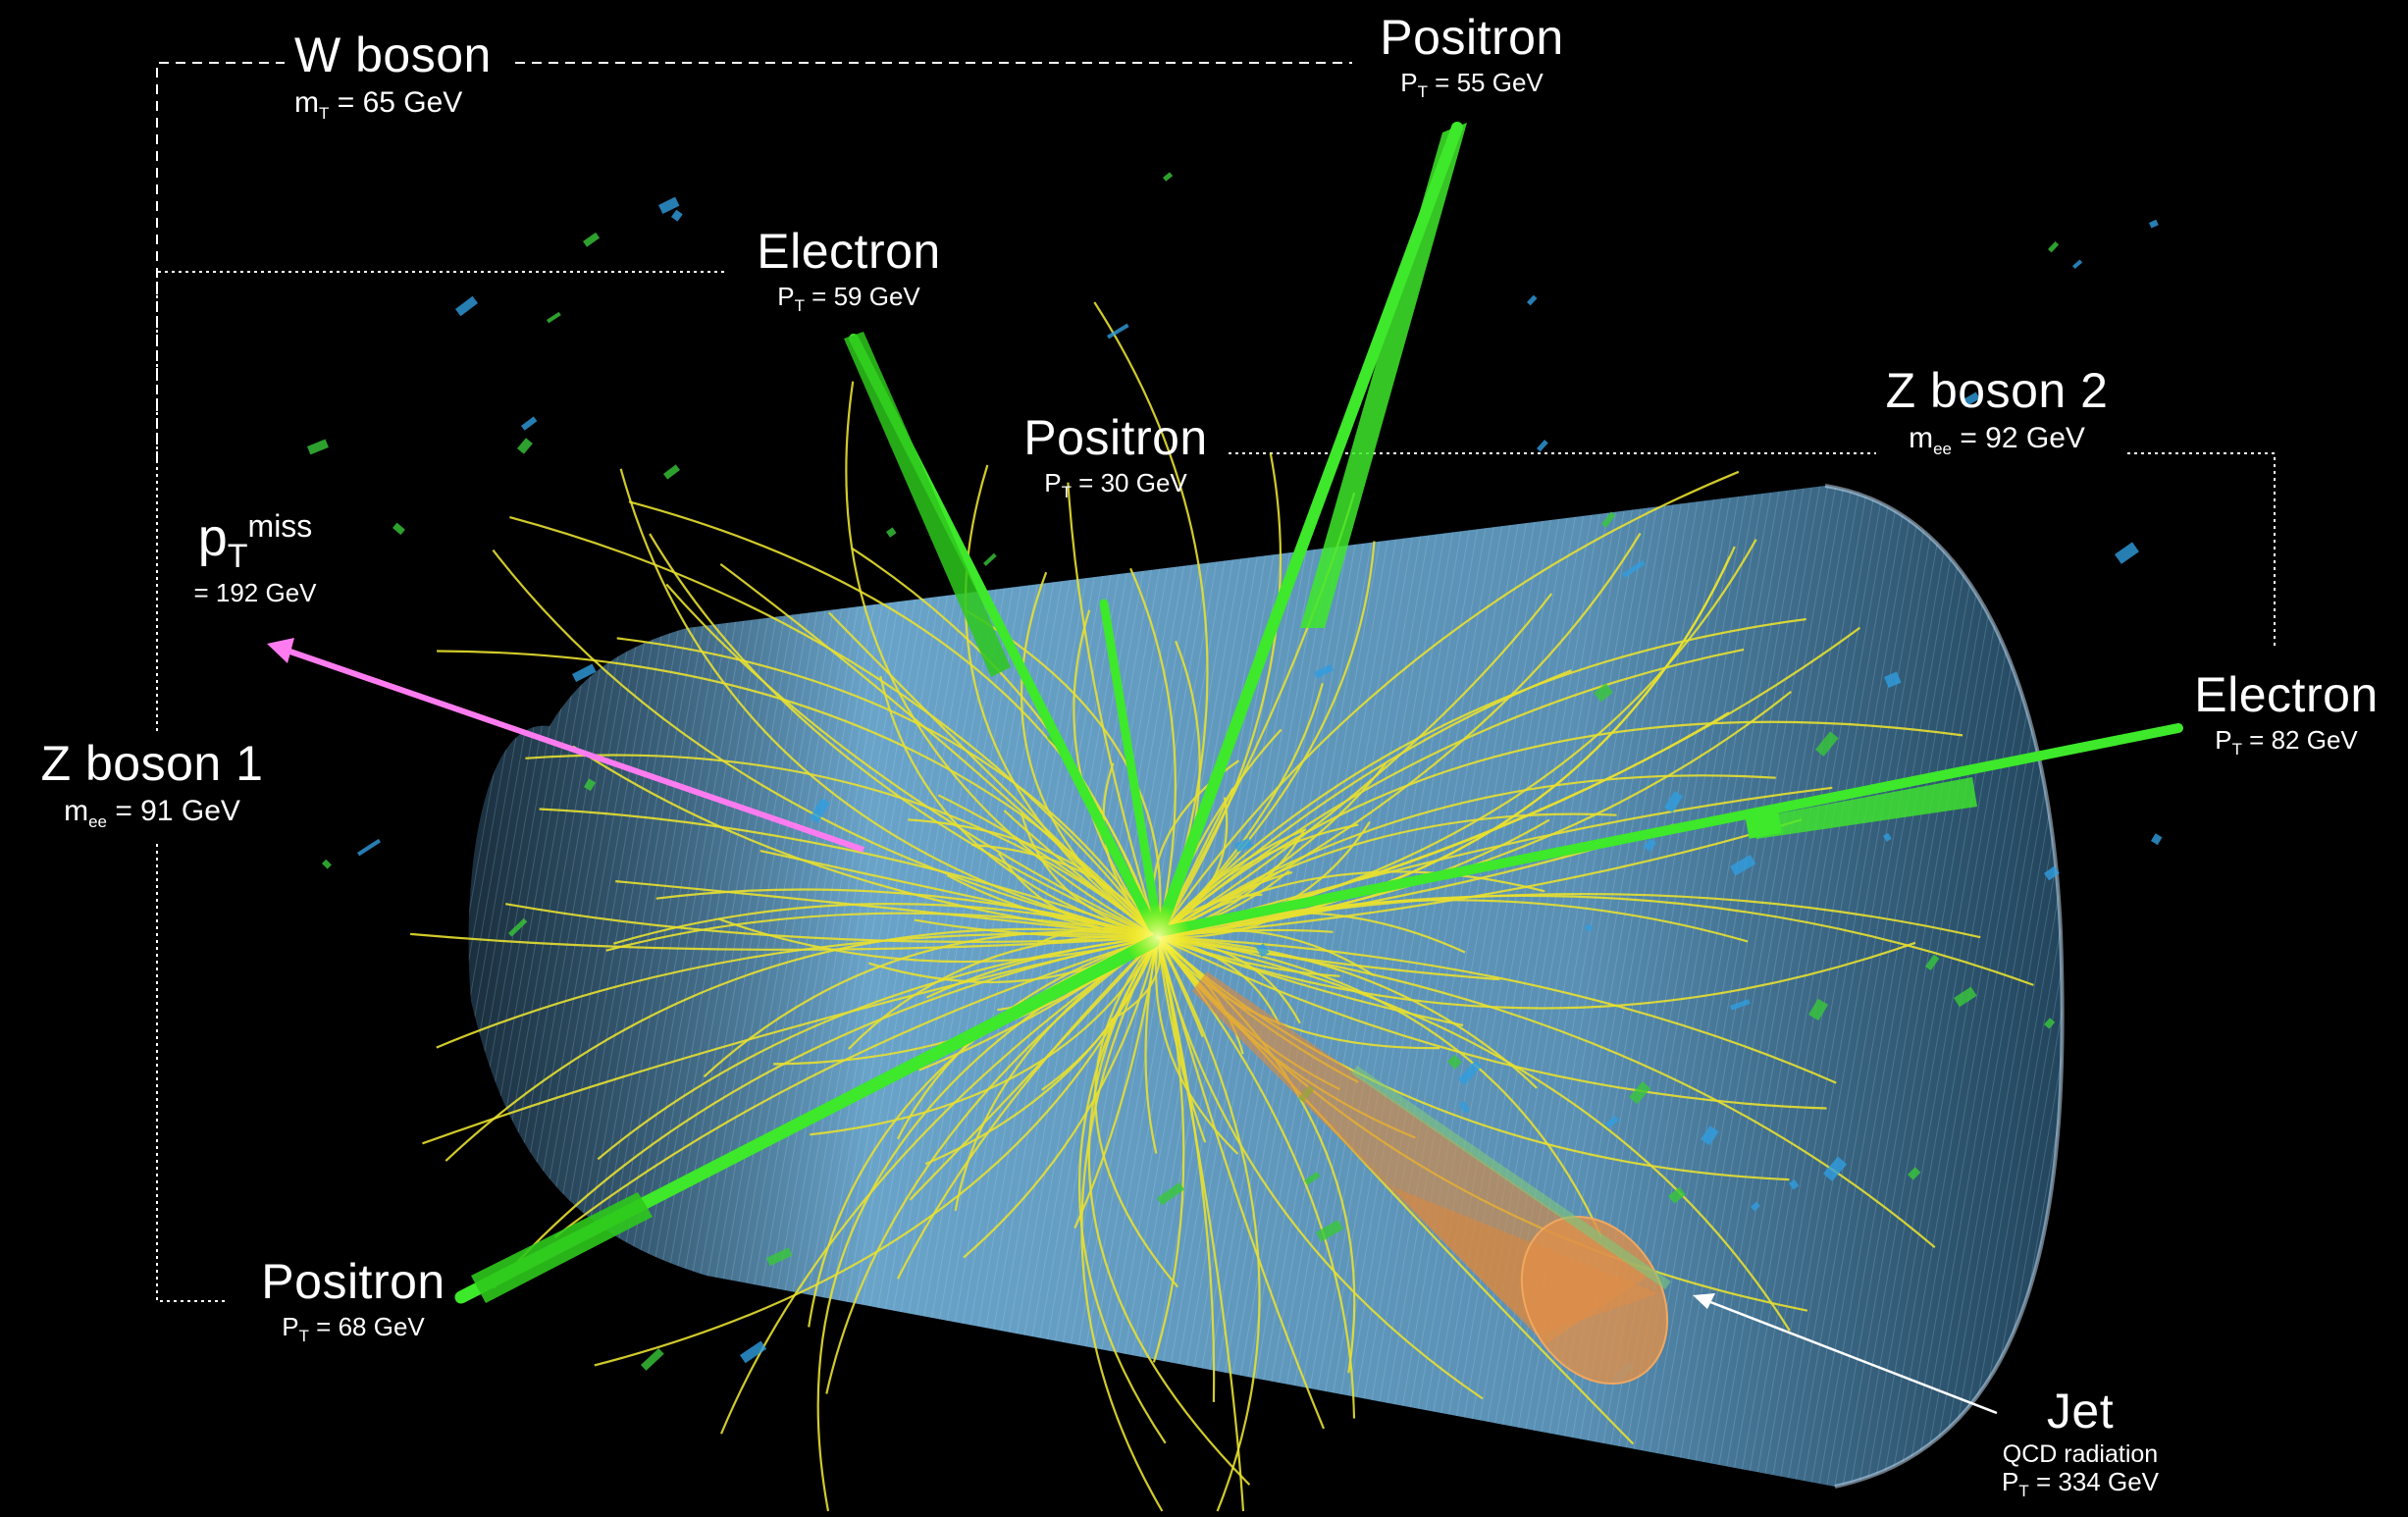 The height and width of the screenshot is (1517, 2408). What do you see at coordinates (255, 541) in the screenshot?
I see `pt-miss-symbol: pTmiss` at bounding box center [255, 541].